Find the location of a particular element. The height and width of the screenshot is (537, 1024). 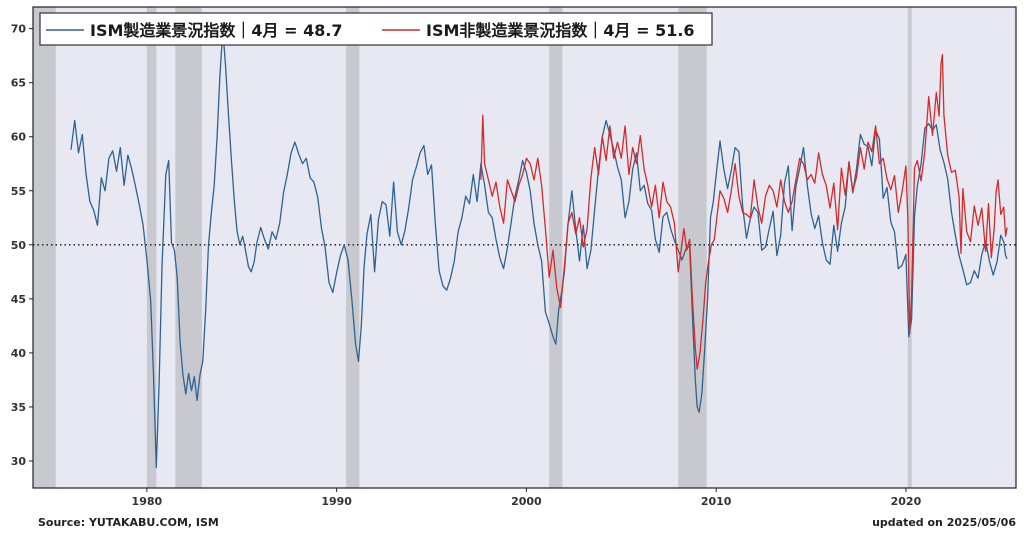

legend-label: ISM製造業景況指数｜4月 = 48.7 is located at coordinates (216, 30).